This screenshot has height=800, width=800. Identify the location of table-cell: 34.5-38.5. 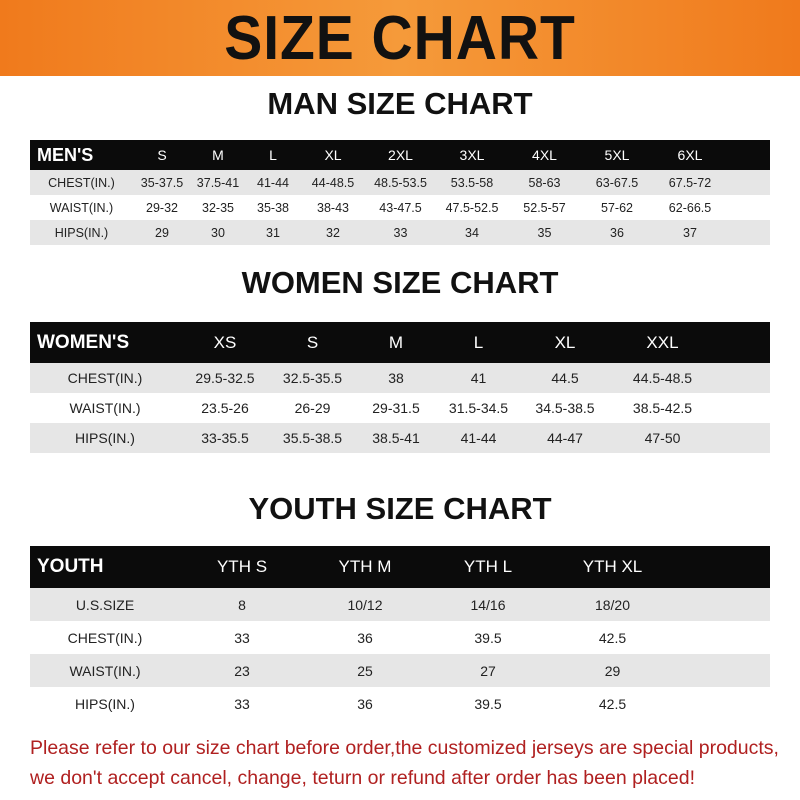
(565, 408).